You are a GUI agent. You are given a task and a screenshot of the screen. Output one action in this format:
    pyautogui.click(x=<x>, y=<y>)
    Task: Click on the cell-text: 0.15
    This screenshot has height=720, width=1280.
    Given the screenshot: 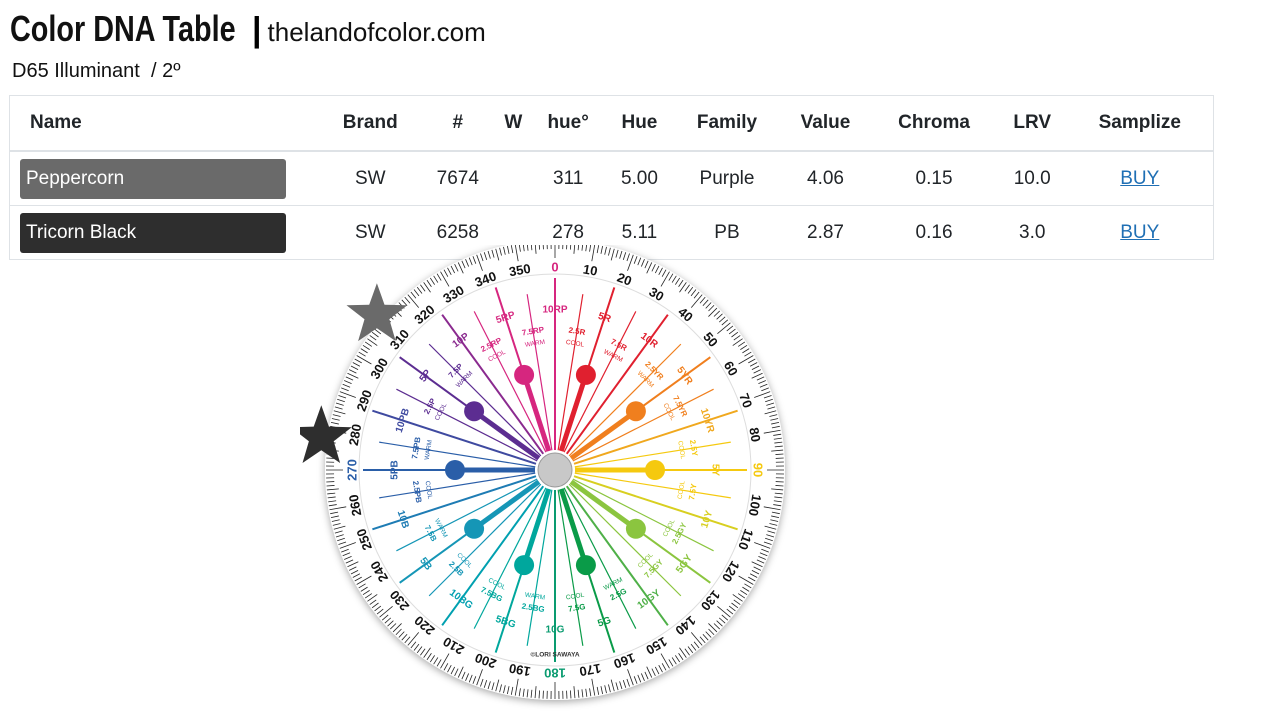 What is the action you would take?
    pyautogui.click(x=934, y=178)
    